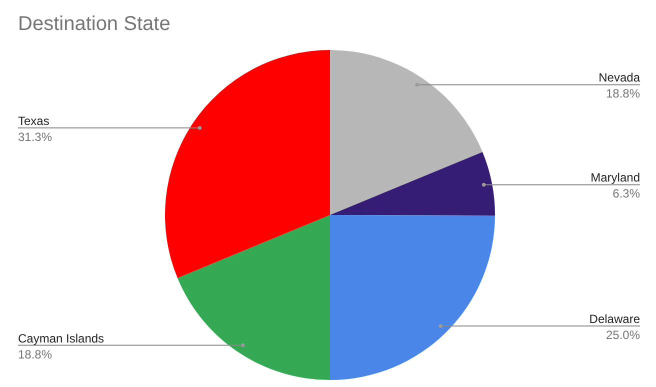  I want to click on chart-title: Destination State, so click(94, 24).